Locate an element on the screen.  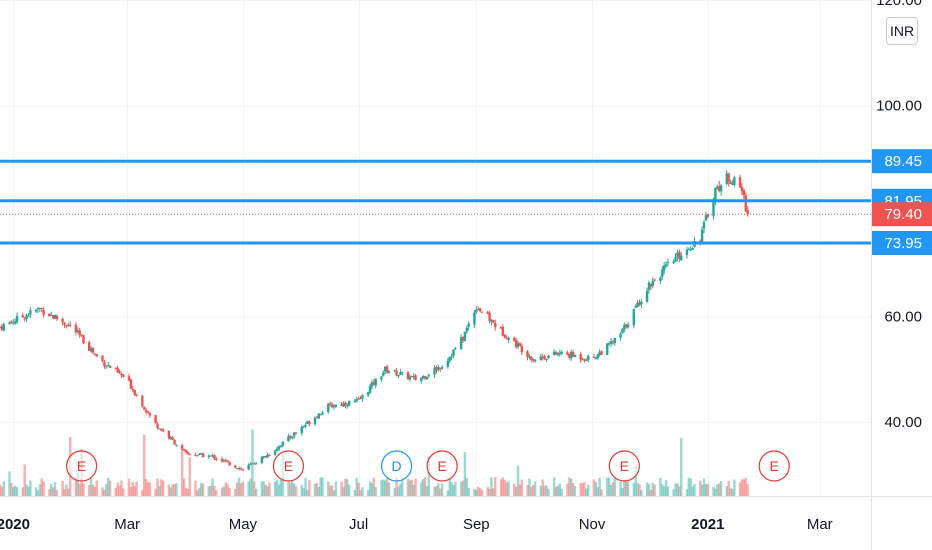
event-marker-label: D is located at coordinates (397, 466).